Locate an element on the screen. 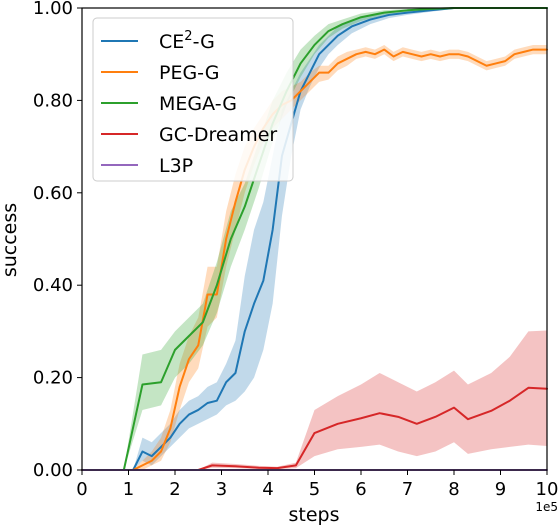 The width and height of the screenshot is (560, 530). y-tick-label: 0.00 is located at coordinates (53, 470).